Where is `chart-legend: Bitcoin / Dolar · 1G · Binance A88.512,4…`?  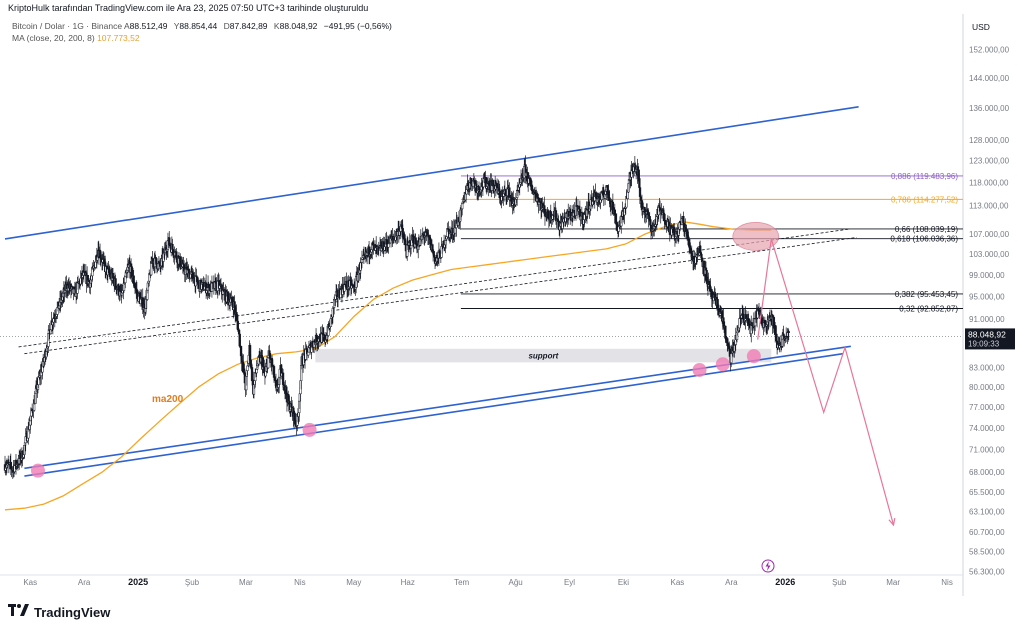 chart-legend: Bitcoin / Dolar · 1G · Binance A88.512,4… is located at coordinates (202, 32).